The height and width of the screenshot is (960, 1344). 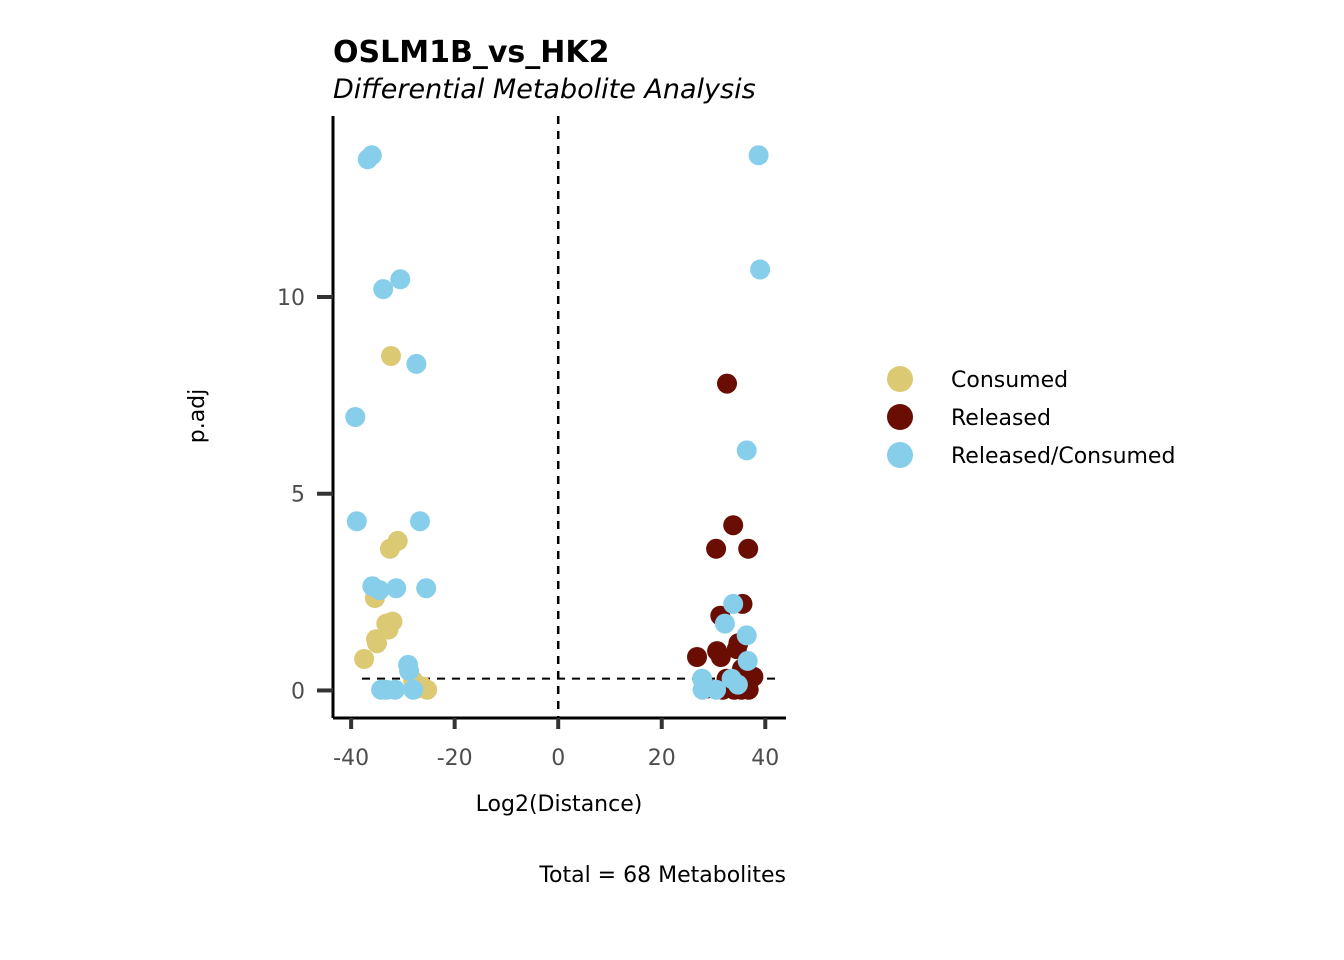 What do you see at coordinates (1001, 418) in the screenshot?
I see `legend-label-released: Released` at bounding box center [1001, 418].